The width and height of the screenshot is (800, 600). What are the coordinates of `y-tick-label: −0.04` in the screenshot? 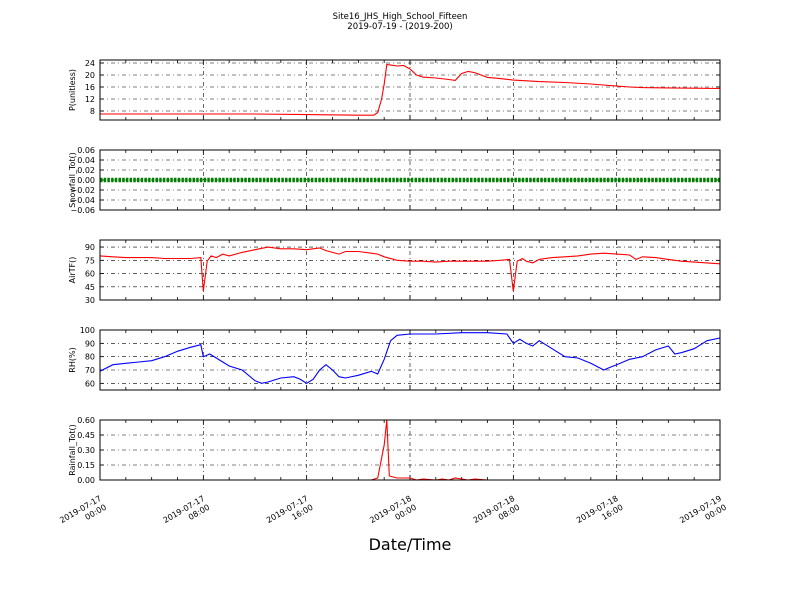 It's located at (82, 200).